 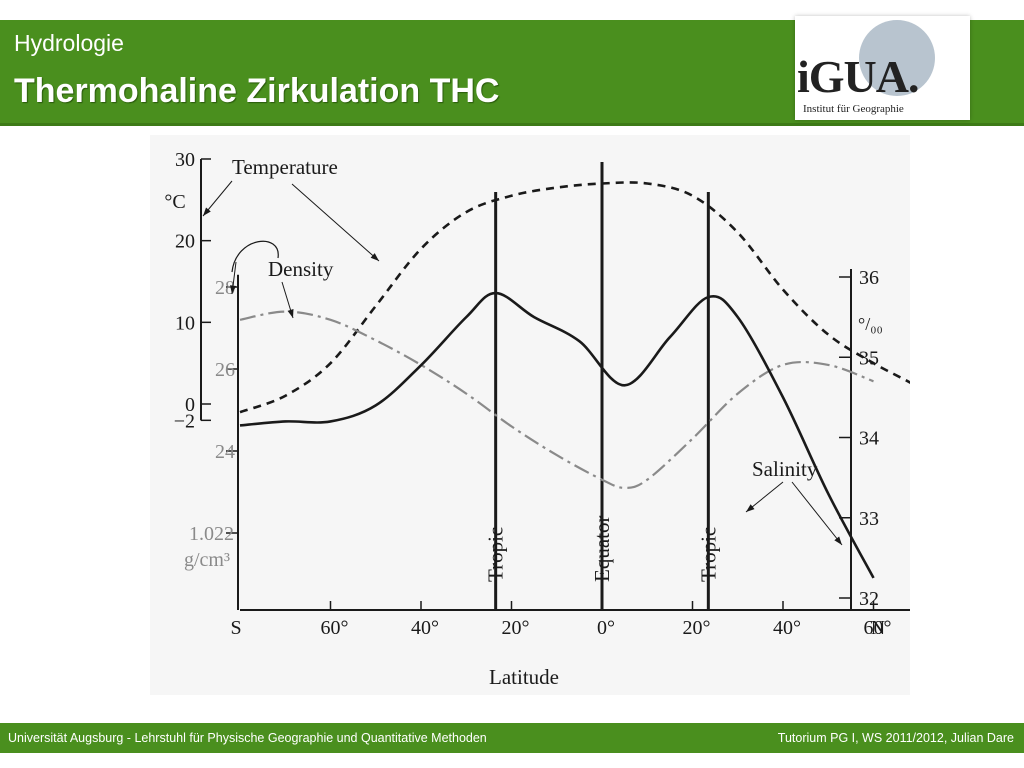 What do you see at coordinates (869, 599) in the screenshot?
I see `salinity-tick-label: 32` at bounding box center [869, 599].